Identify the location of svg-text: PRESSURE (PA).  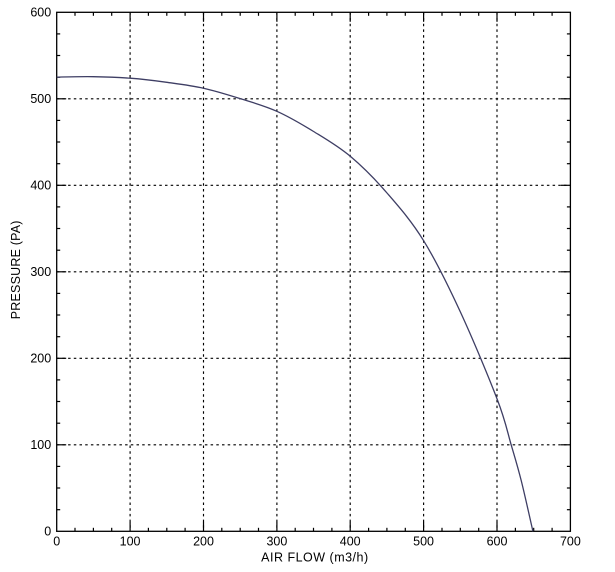
(16, 269).